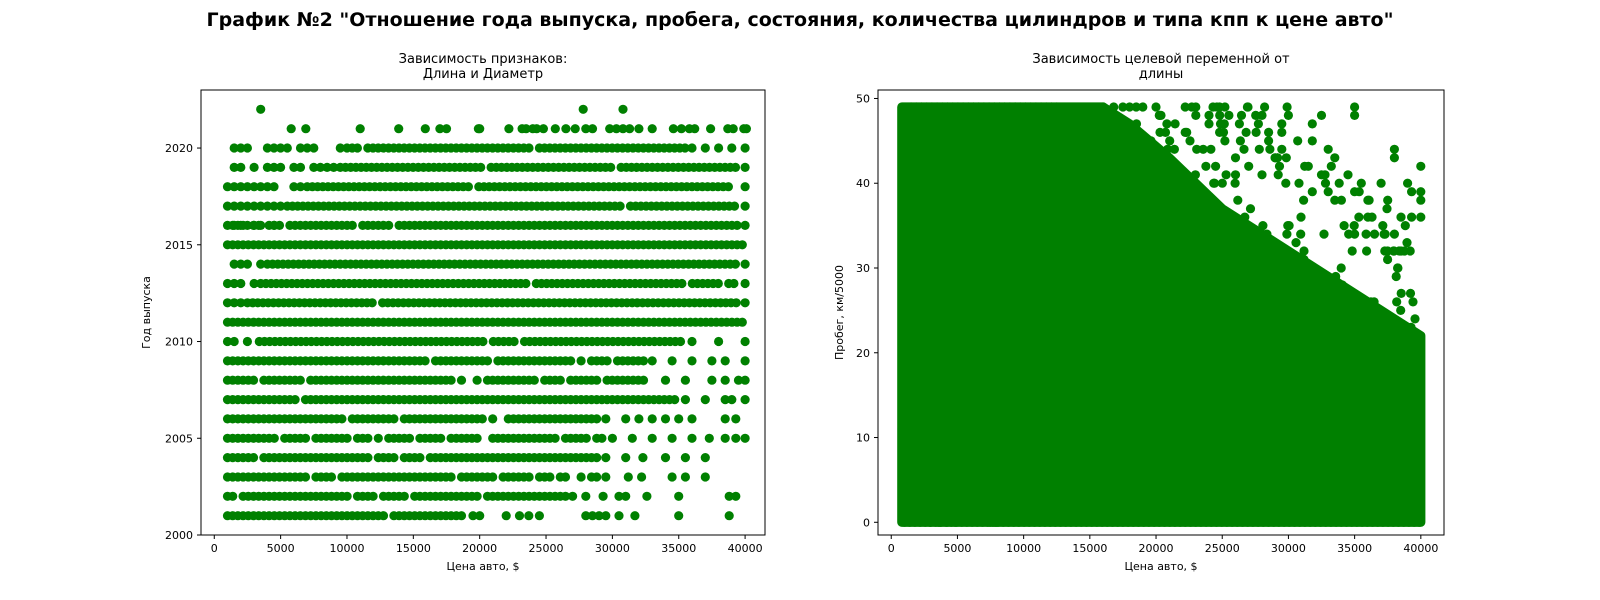 This screenshot has height=600, width=1600. Describe the element at coordinates (863, 268) in the screenshot. I see `y-tick-label: 30` at that location.